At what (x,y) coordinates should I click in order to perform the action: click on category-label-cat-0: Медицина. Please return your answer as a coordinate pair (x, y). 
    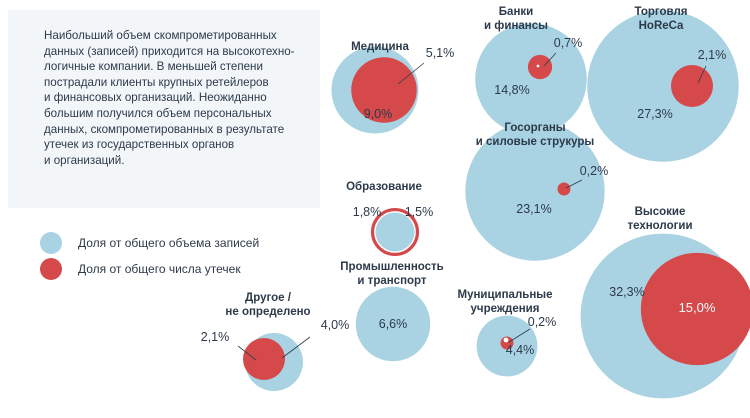
    Looking at the image, I should click on (380, 47).